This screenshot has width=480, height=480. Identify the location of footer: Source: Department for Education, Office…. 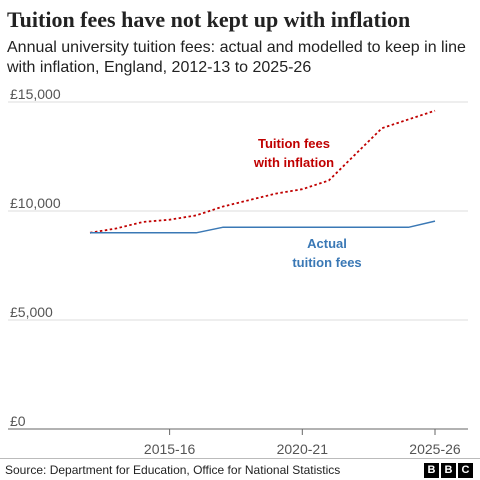
(240, 469).